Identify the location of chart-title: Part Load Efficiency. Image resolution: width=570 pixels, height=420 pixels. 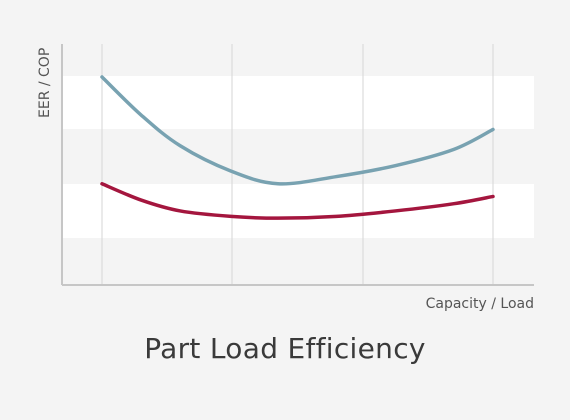
(285, 348).